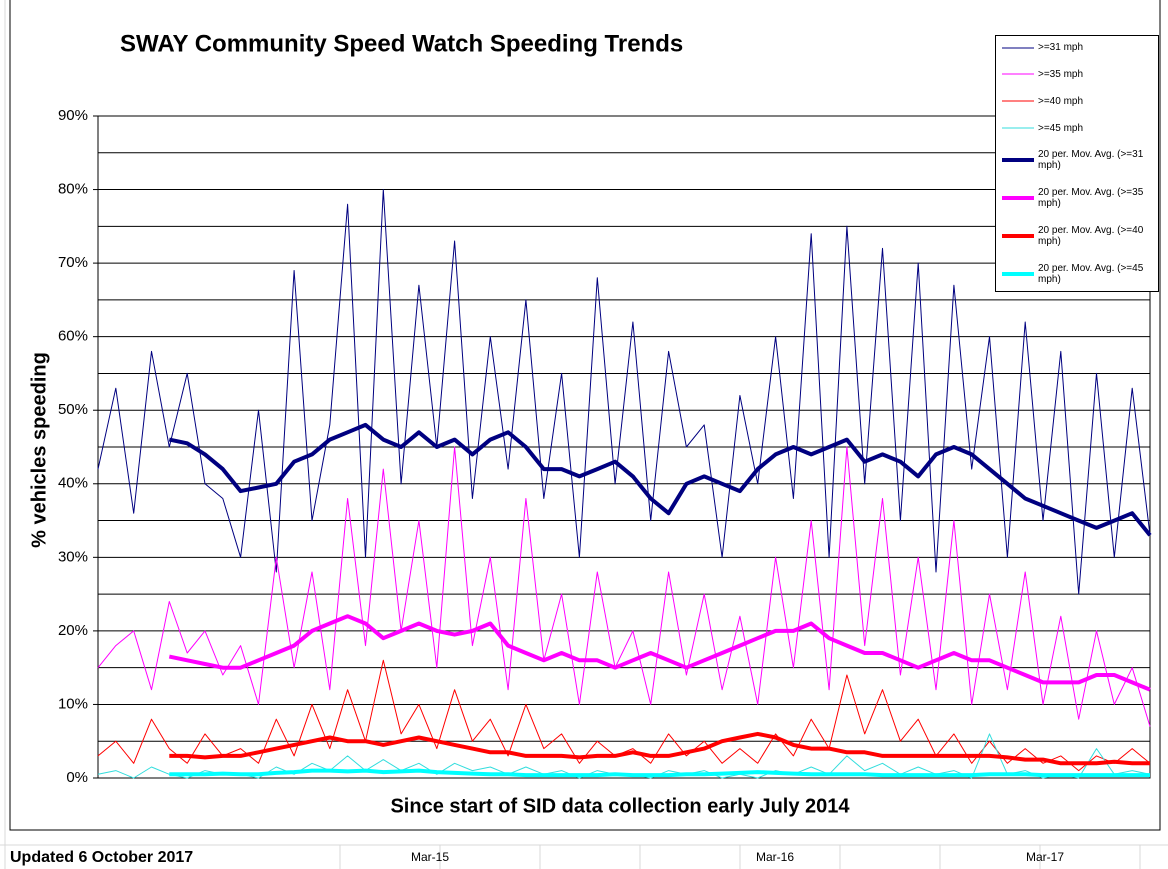 The width and height of the screenshot is (1168, 869). What do you see at coordinates (1091, 198) in the screenshot?
I see `legend-label: 20 per. Mov. Avg. (>=35 mph)` at bounding box center [1091, 198].